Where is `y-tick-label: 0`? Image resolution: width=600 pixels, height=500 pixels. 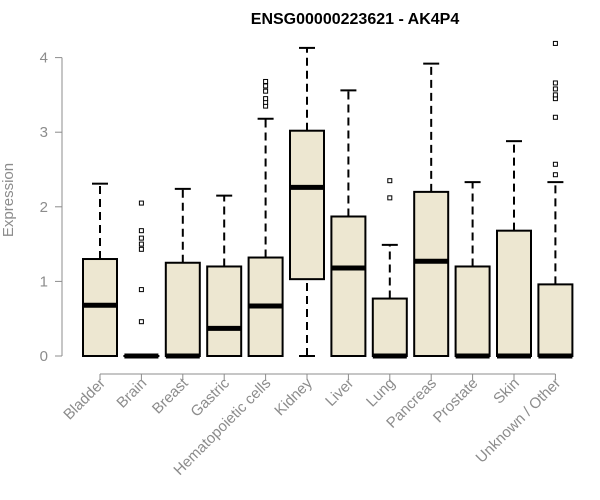 y-tick-label: 0 is located at coordinates (44, 356).